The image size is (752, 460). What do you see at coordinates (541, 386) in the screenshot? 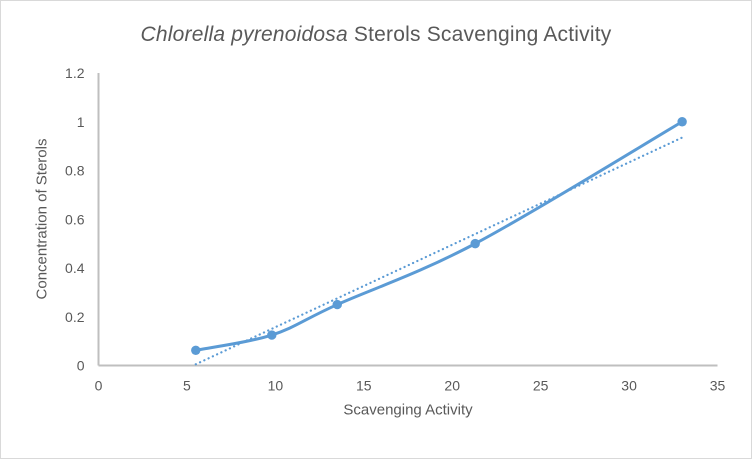
I see `x-tick-label: 25` at bounding box center [541, 386].